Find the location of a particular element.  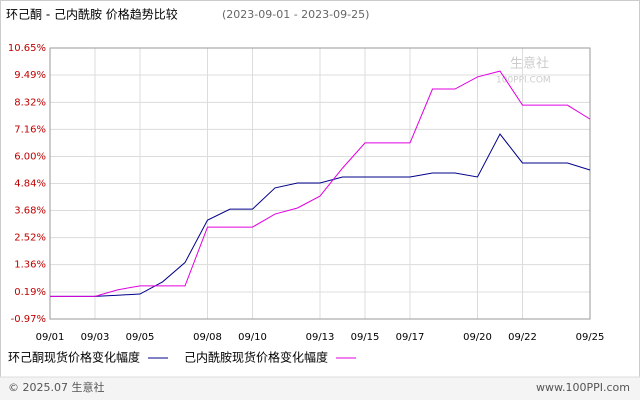

y-tick-label: 8.32% is located at coordinates (30, 102).